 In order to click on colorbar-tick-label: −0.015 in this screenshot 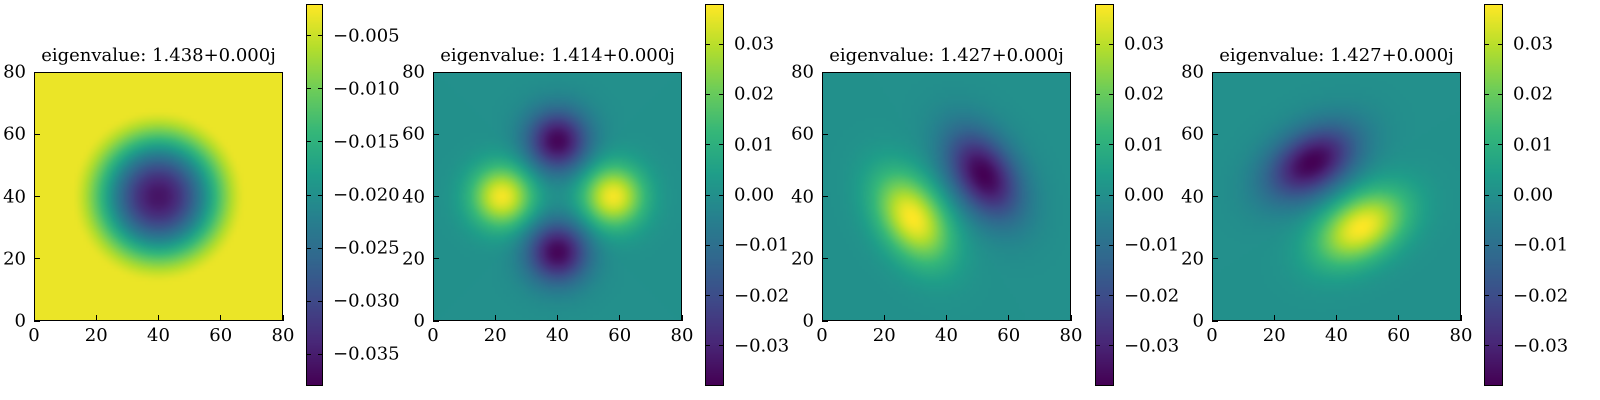, I will do `click(366, 142)`.